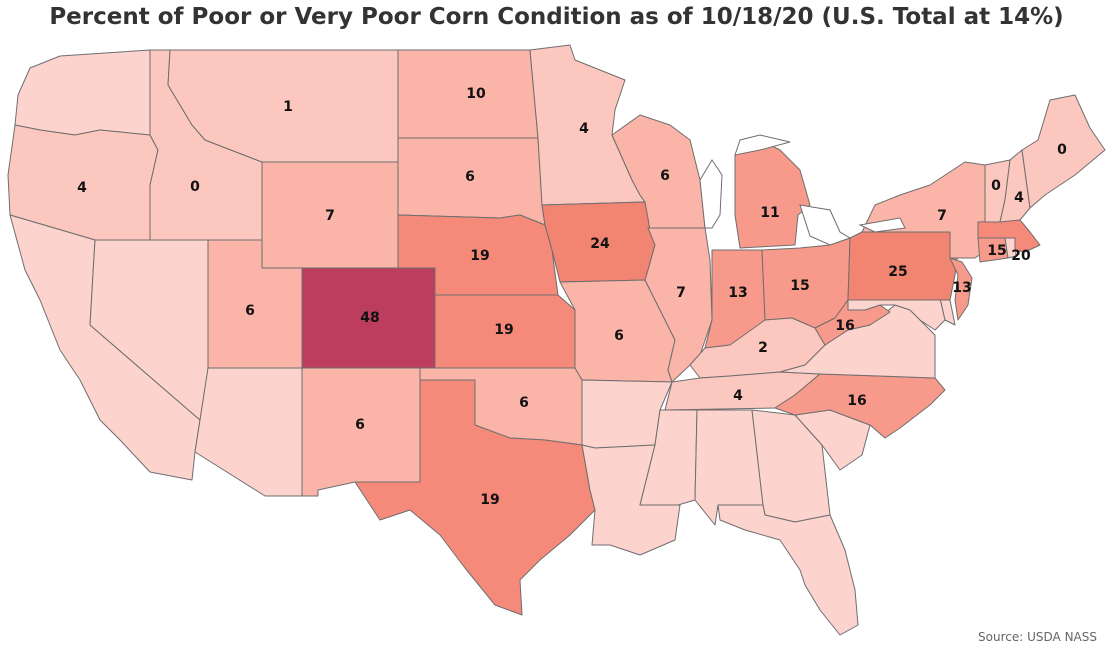  I want to click on value-label-wi: 6, so click(665, 176).